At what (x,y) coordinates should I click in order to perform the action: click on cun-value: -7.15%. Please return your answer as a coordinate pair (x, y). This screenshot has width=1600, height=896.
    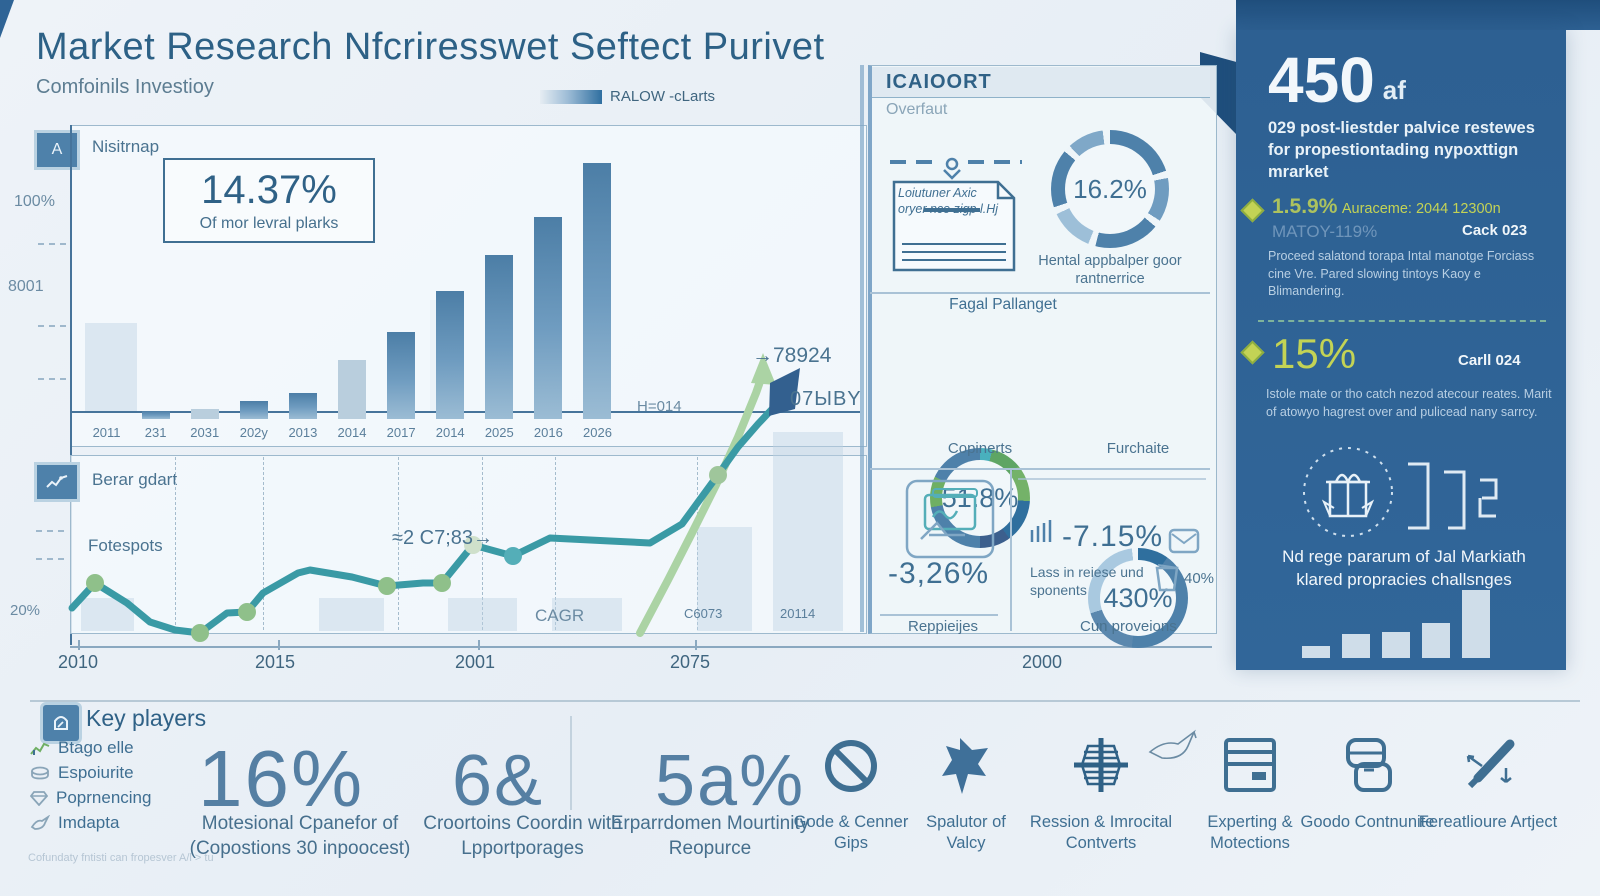
    Looking at the image, I should click on (1113, 536).